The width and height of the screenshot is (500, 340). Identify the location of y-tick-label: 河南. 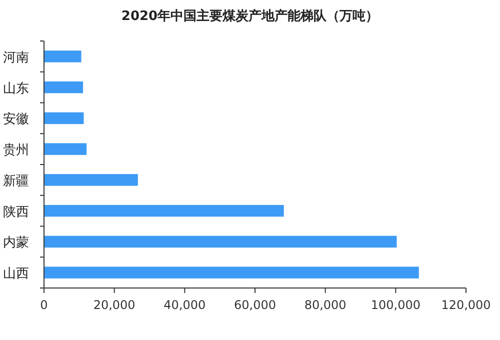
(16, 58).